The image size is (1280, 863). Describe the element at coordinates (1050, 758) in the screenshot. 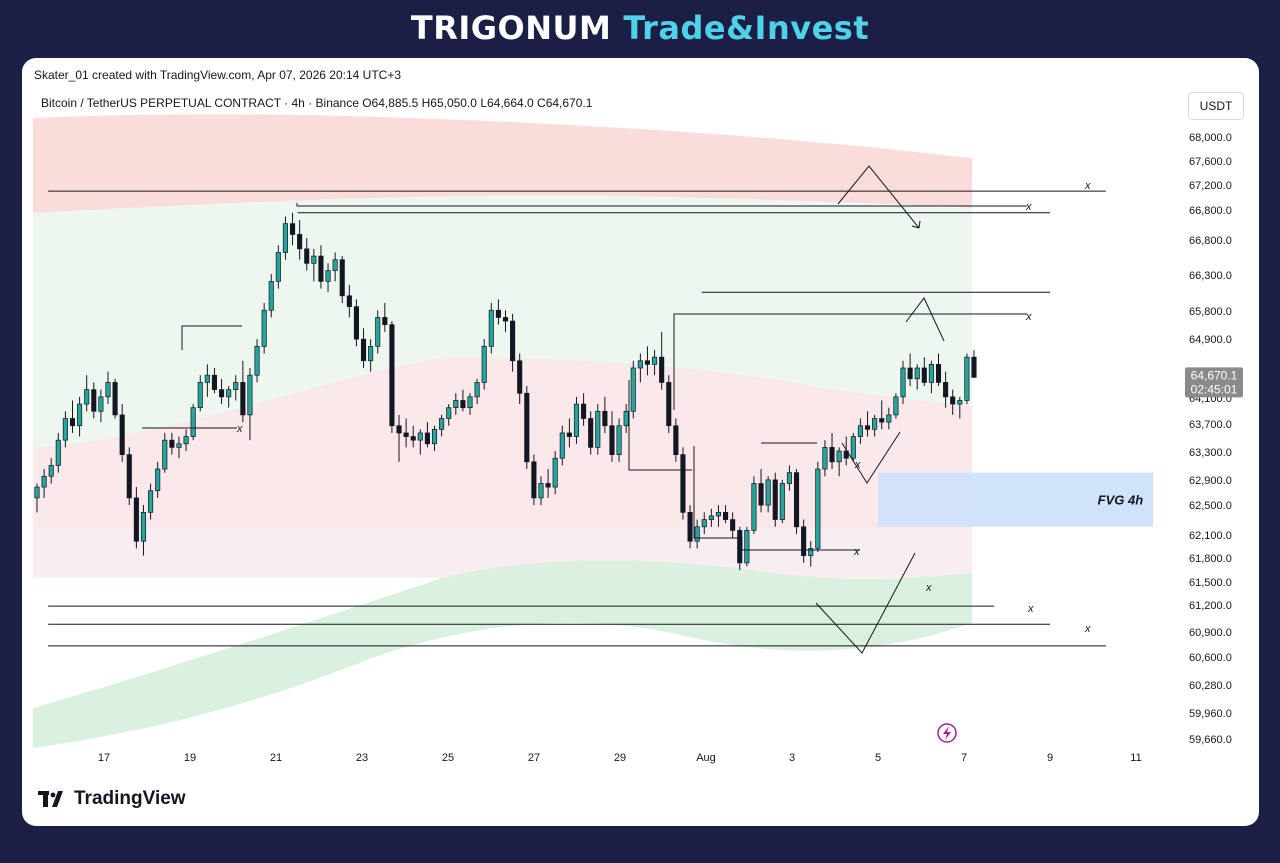

I see `x-tick-label: 9` at that location.